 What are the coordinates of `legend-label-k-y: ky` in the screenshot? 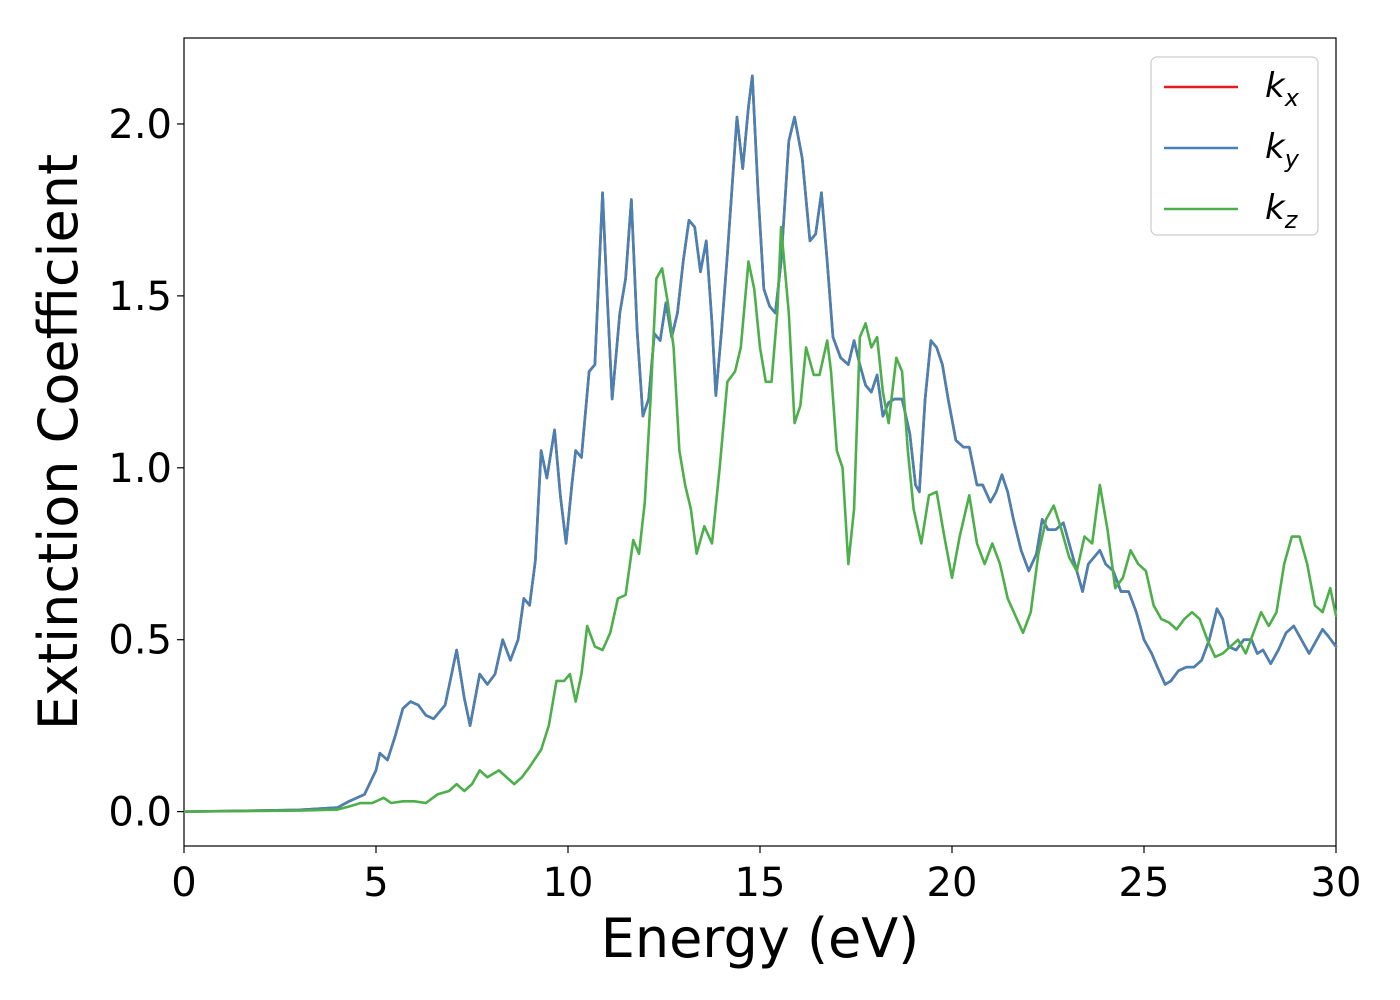 It's located at (1282, 150).